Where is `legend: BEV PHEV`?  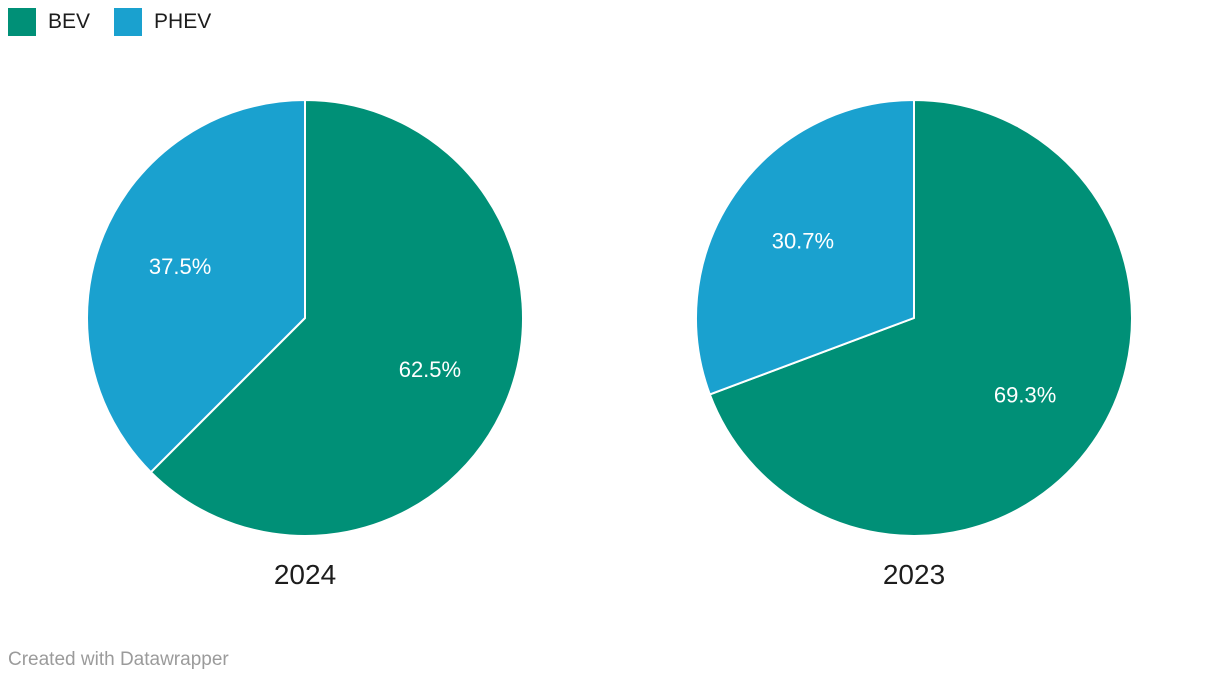 legend: BEV PHEV is located at coordinates (109, 22).